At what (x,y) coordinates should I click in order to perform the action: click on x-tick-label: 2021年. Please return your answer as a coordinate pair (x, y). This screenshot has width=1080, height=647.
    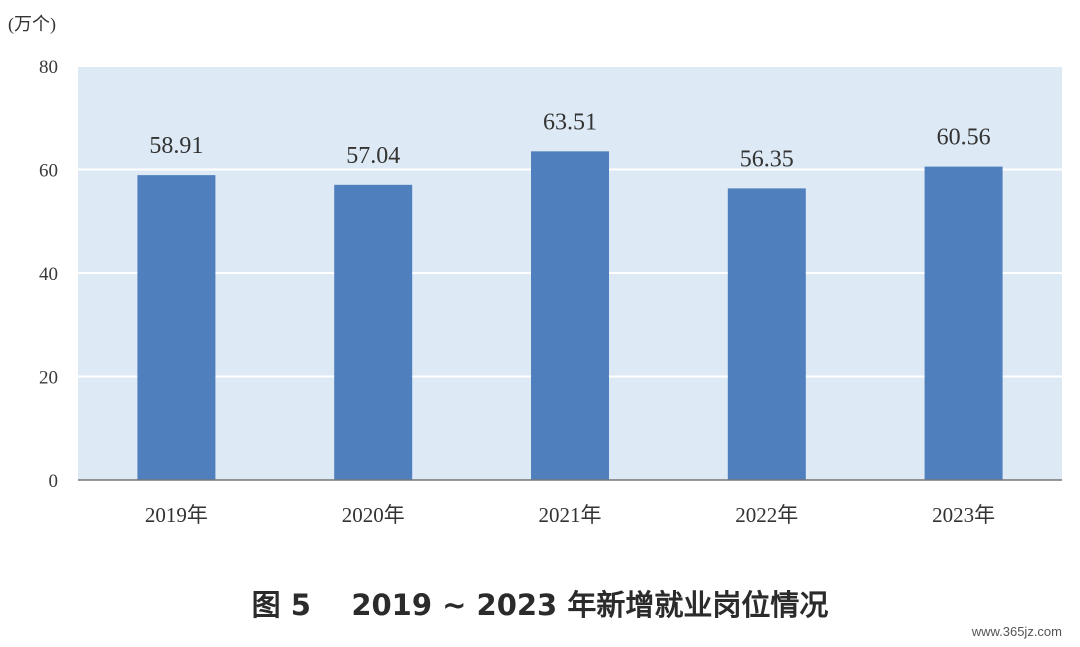
    Looking at the image, I should click on (570, 515).